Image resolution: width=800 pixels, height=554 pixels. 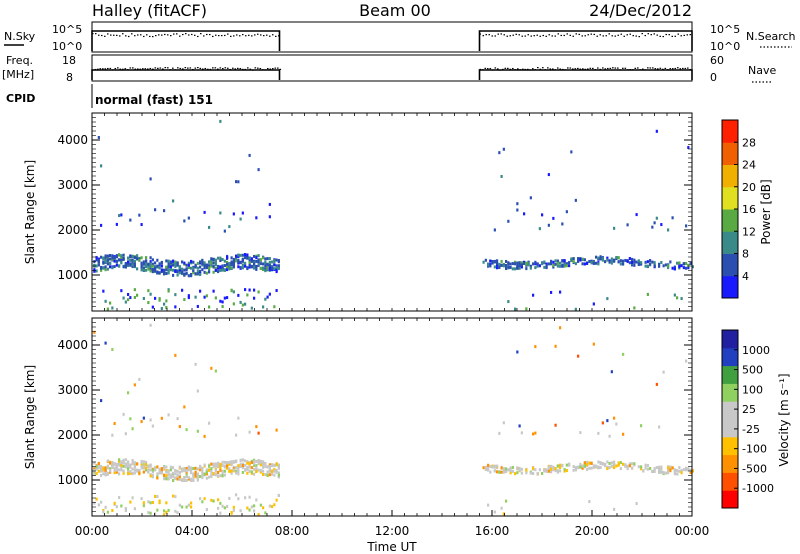 I want to click on nsearch-tick-lo: 10^0, so click(x=725, y=46).